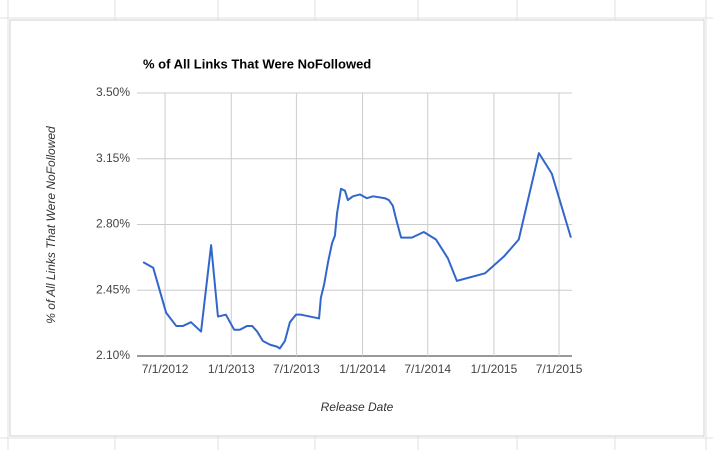 This screenshot has height=450, width=713. I want to click on y-axis-title: % of All Links That Were NoFollowed, so click(51, 225).